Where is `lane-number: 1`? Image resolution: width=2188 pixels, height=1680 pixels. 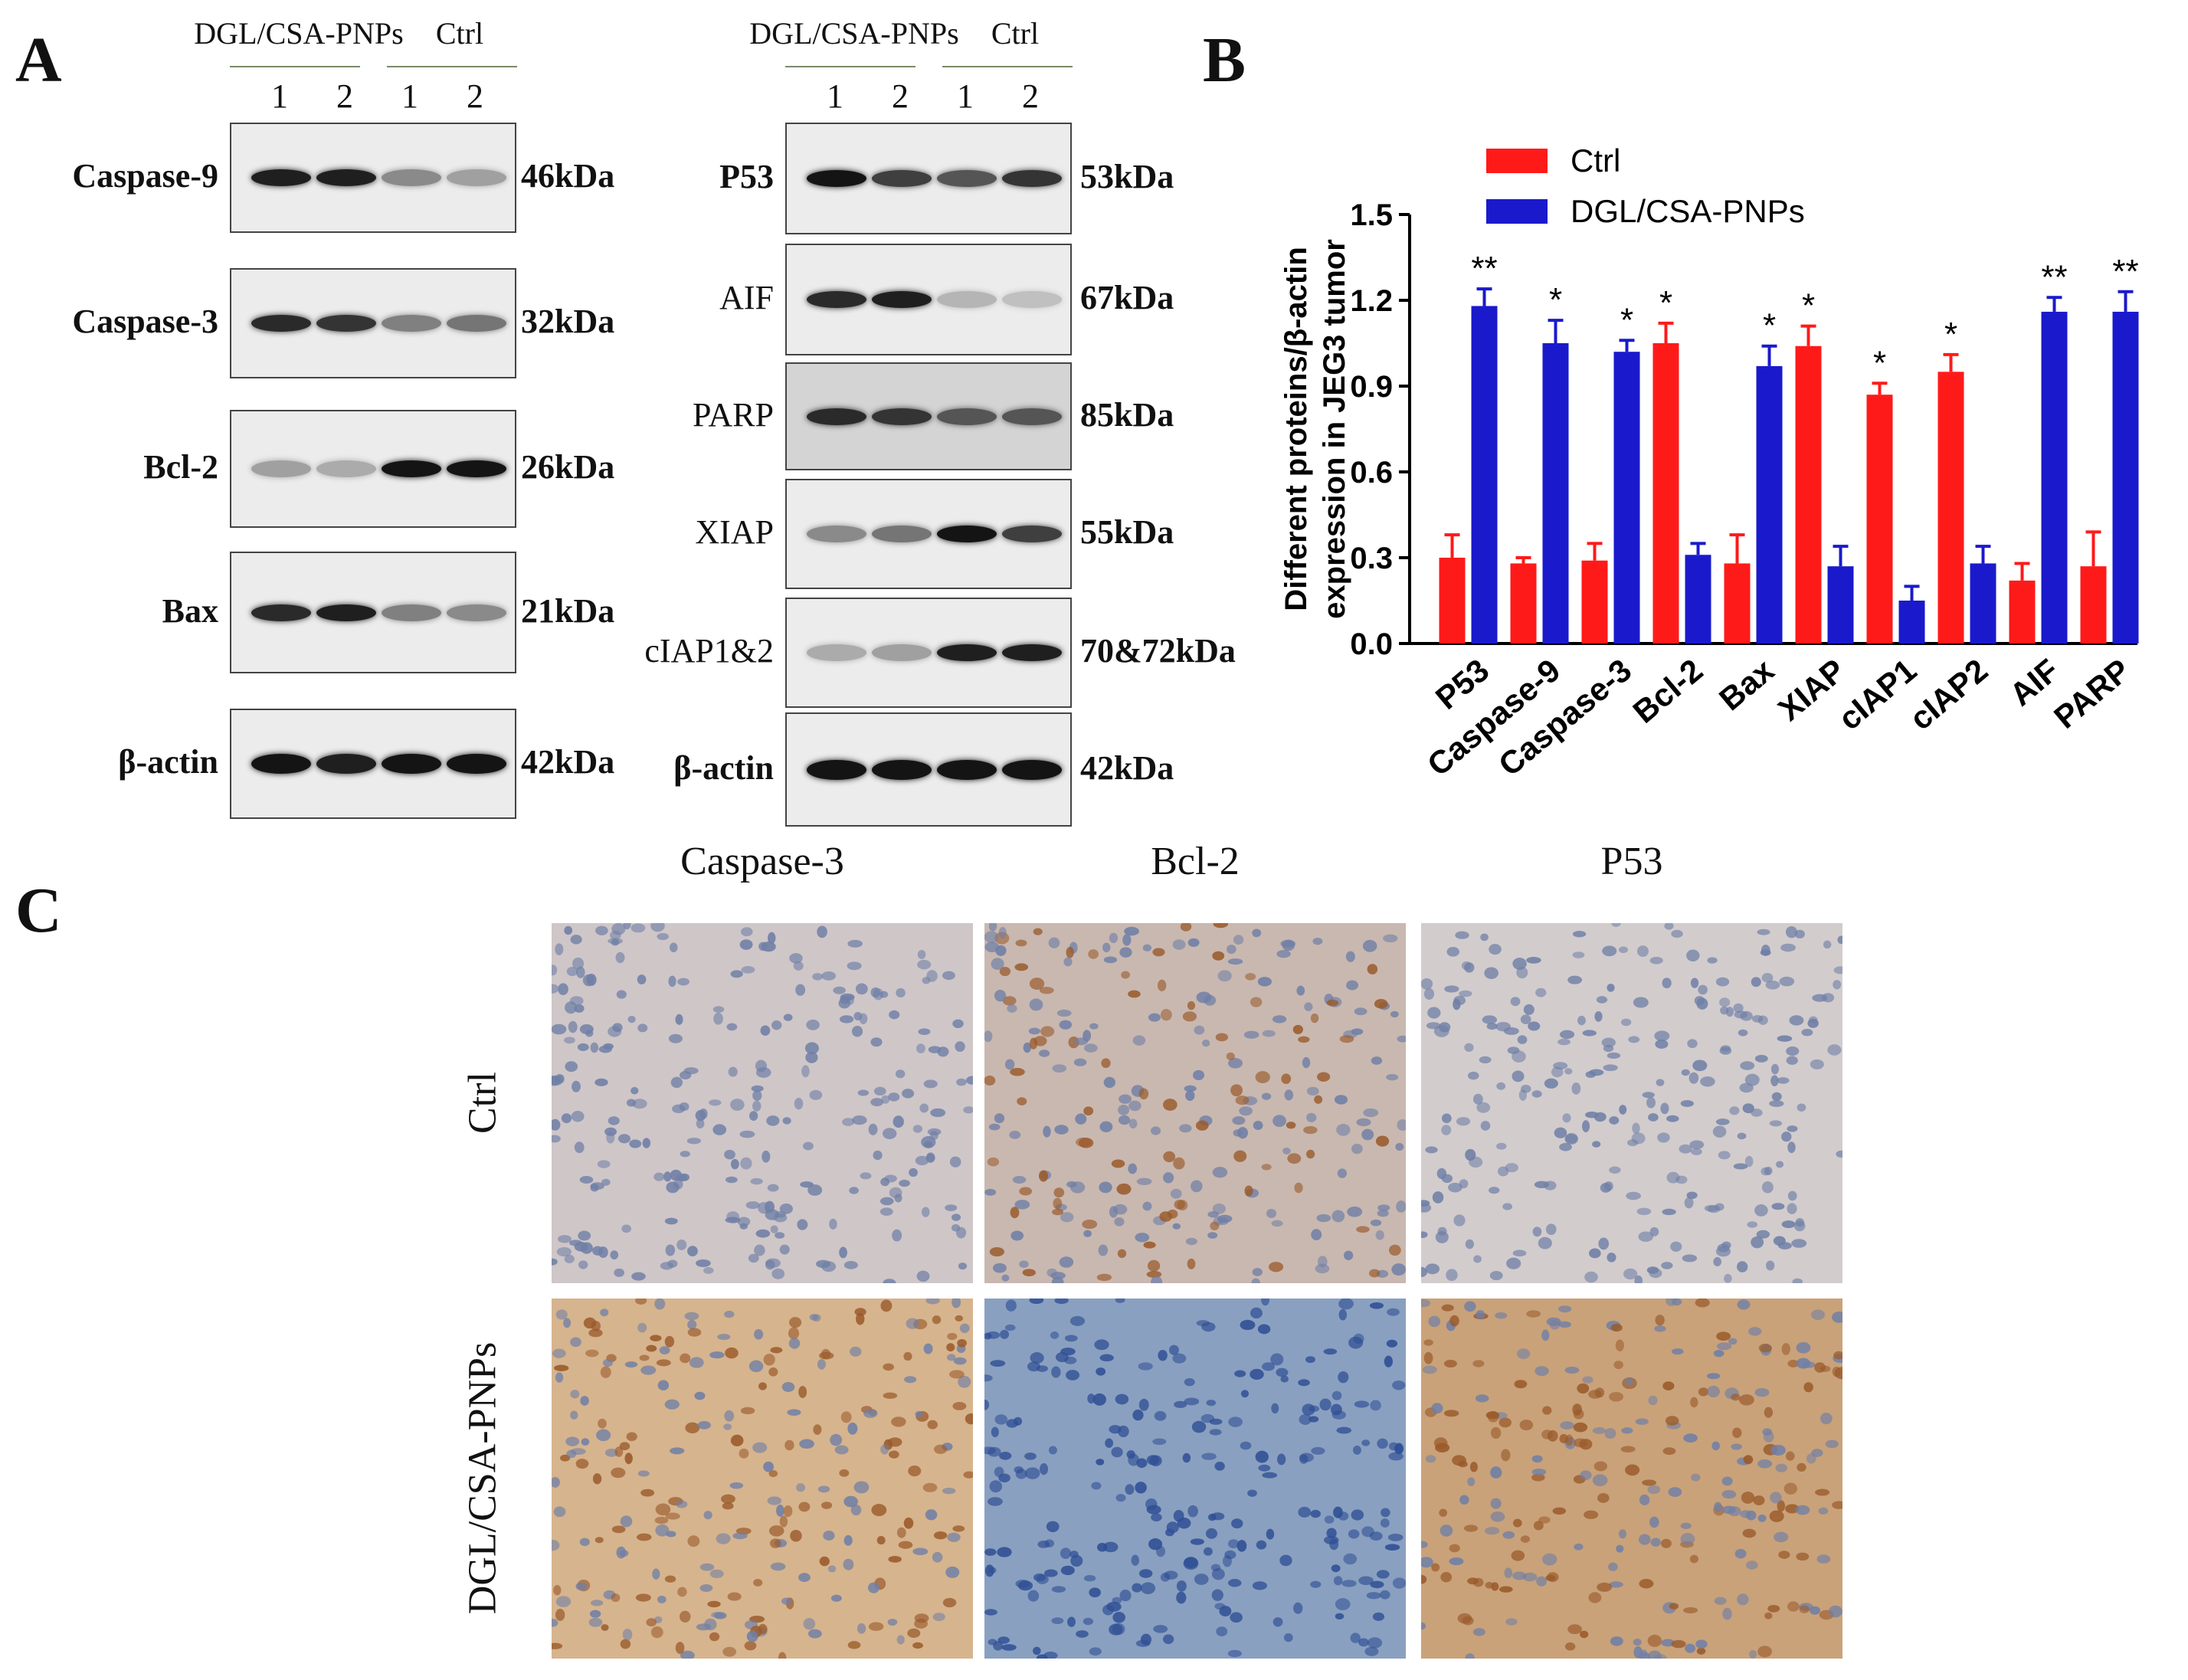
lane-number: 1 is located at coordinates (835, 96).